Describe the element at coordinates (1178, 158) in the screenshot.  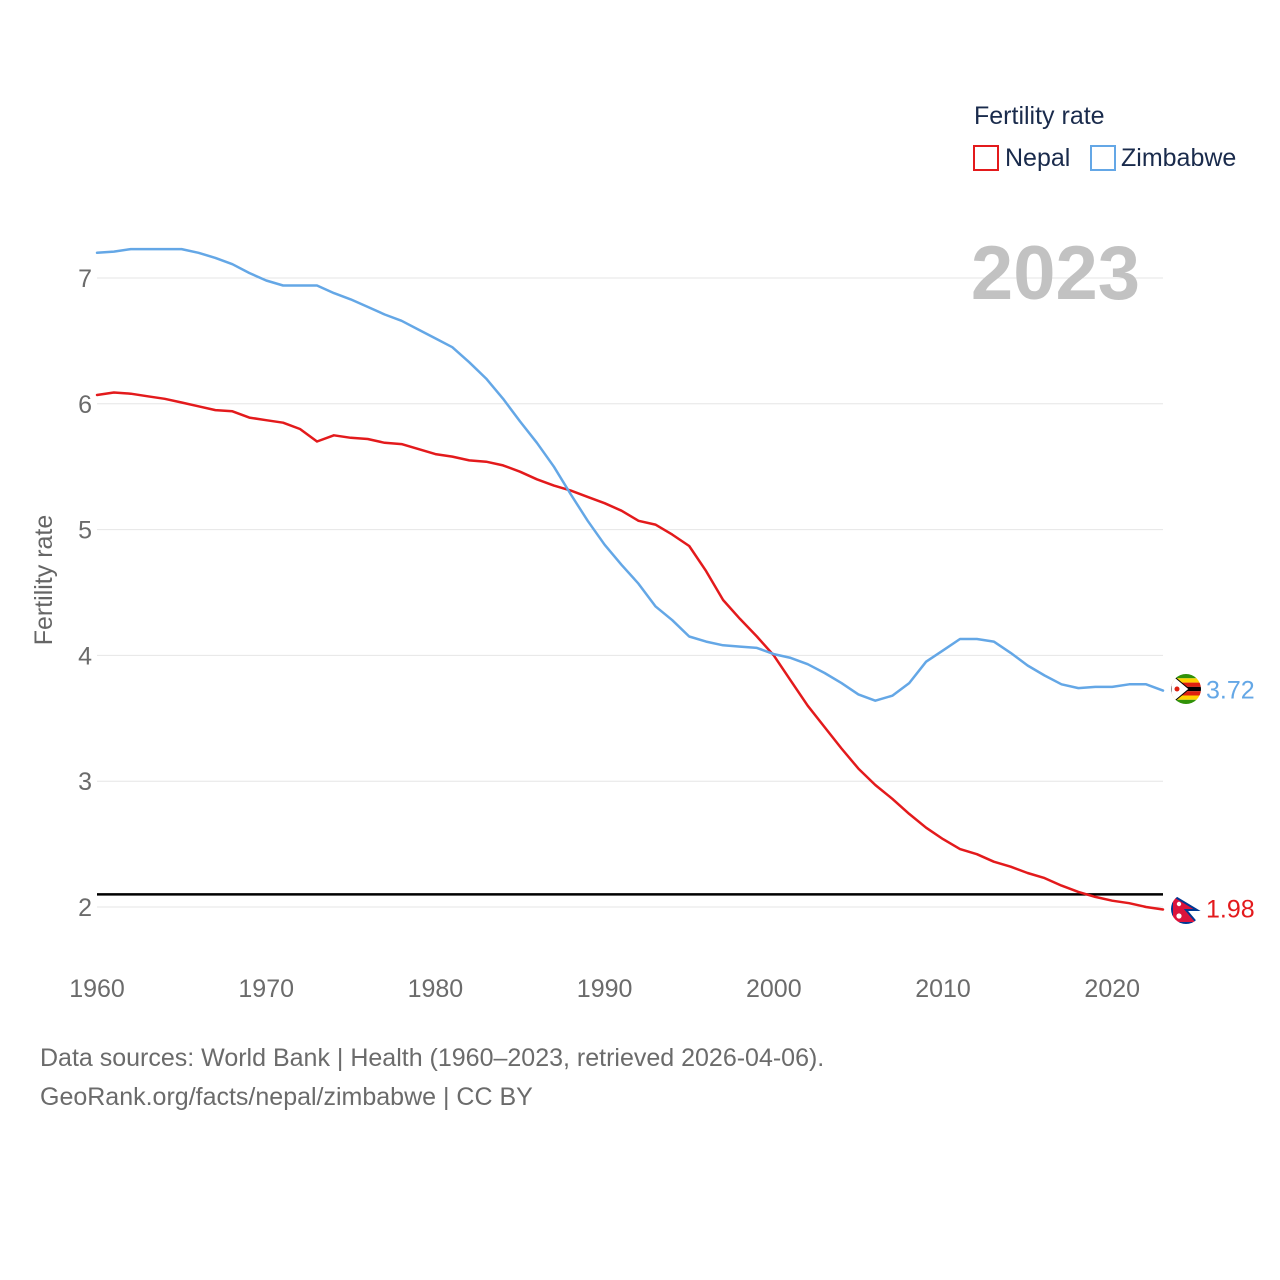
I see `legend-label-zimbabwe: Zimbabwe` at that location.